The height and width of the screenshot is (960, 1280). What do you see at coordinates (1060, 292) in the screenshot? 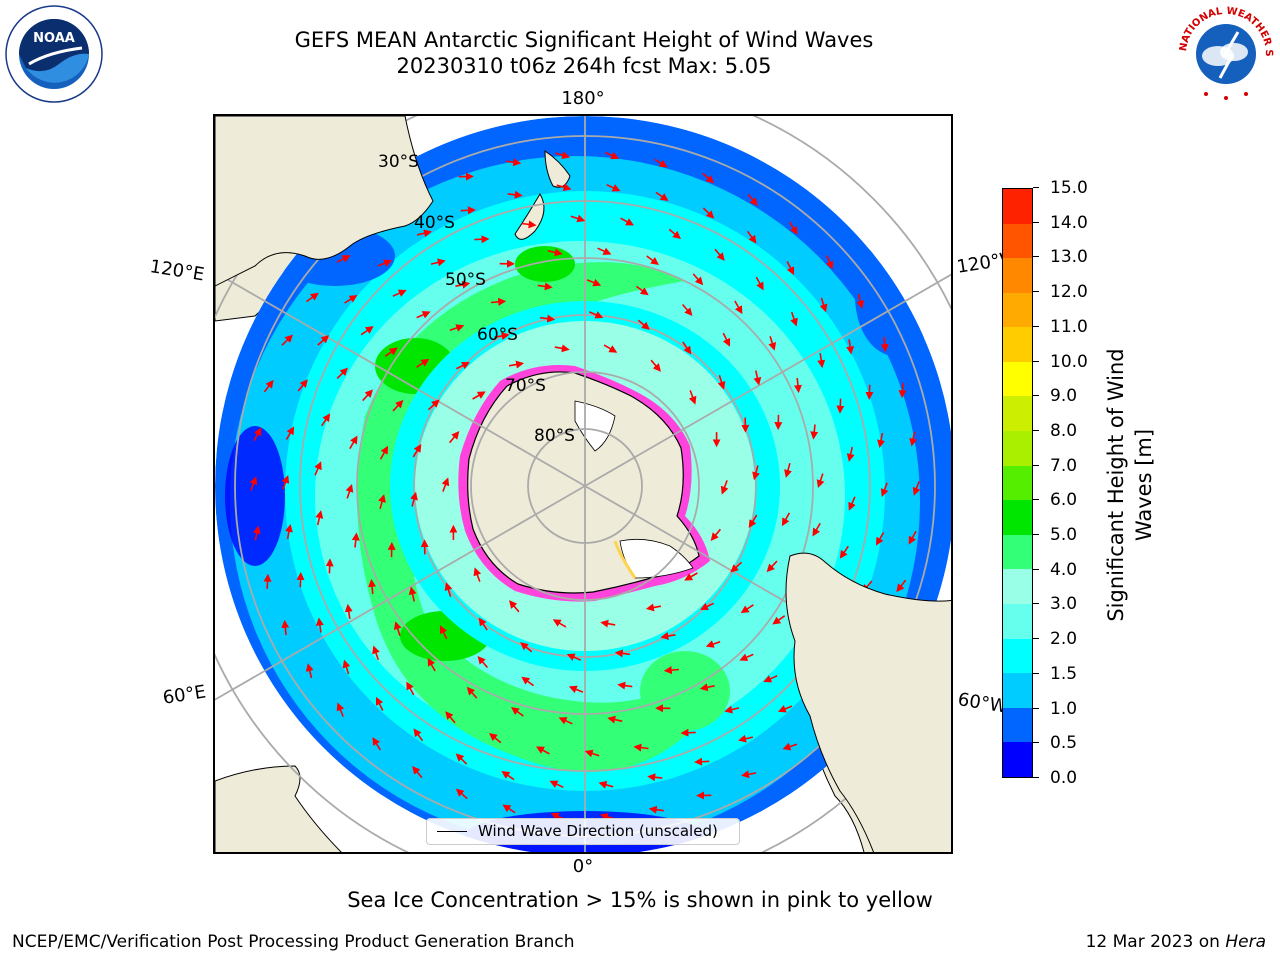
I see `colorbar-tick: 12.0` at bounding box center [1060, 292].